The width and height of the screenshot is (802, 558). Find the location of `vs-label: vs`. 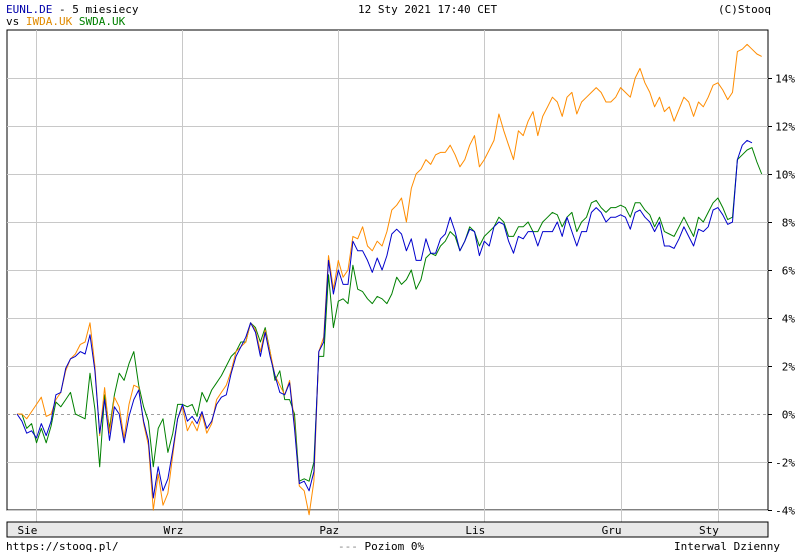

vs-label: vs is located at coordinates (16, 21).